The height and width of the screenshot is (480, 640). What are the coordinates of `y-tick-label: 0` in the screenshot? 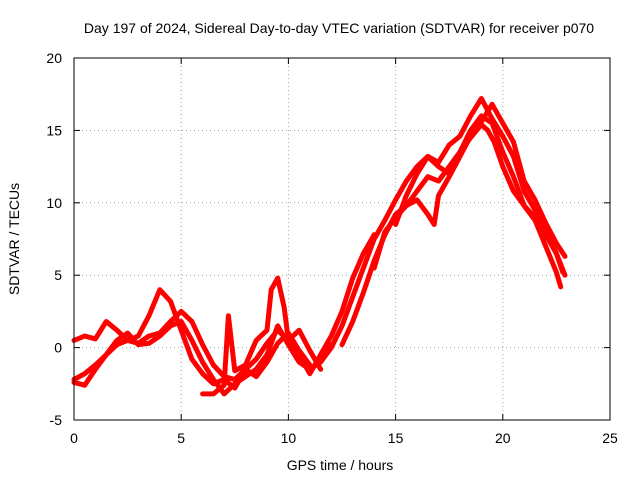 It's located at (58, 348).